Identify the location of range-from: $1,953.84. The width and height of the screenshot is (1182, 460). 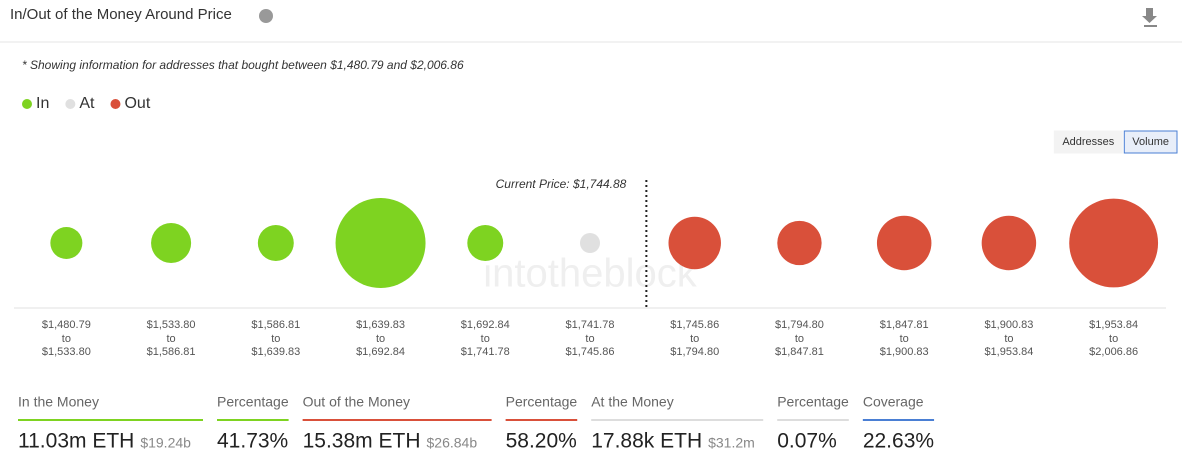
(1113, 325).